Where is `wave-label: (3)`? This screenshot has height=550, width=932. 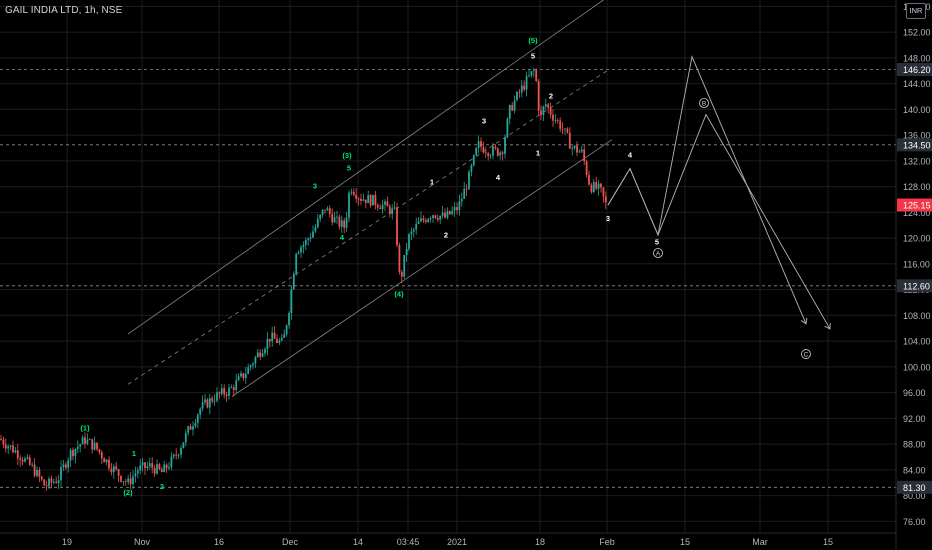 wave-label: (3) is located at coordinates (347, 155).